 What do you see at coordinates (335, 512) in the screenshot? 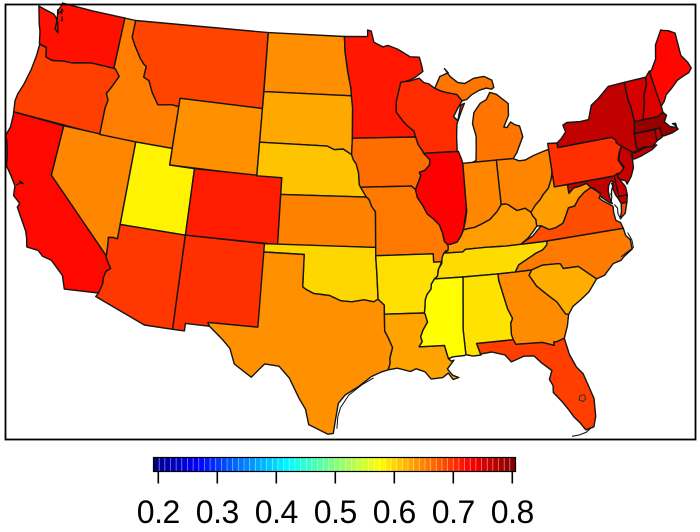
I see `svg-text: 0.5` at bounding box center [335, 512].